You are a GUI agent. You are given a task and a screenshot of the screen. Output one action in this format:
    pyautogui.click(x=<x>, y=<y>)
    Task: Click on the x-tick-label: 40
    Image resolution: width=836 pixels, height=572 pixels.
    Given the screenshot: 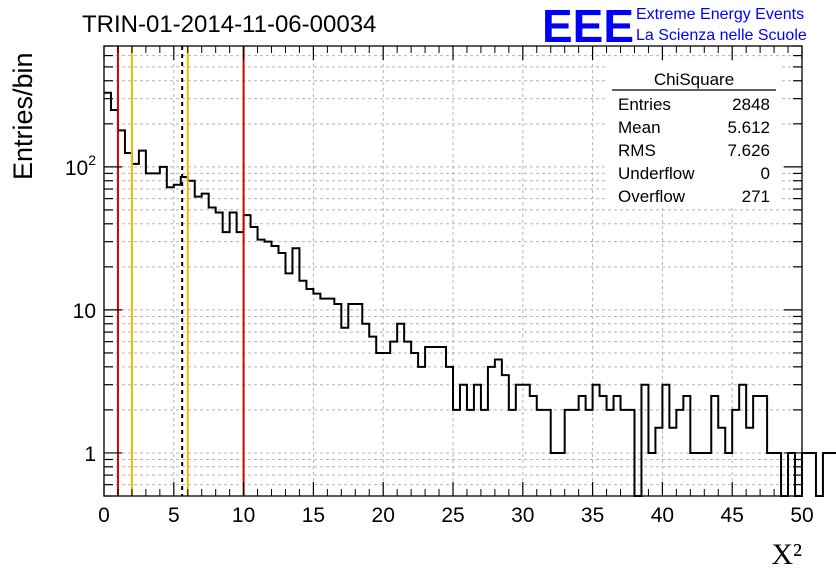 What is the action you would take?
    pyautogui.click(x=662, y=515)
    